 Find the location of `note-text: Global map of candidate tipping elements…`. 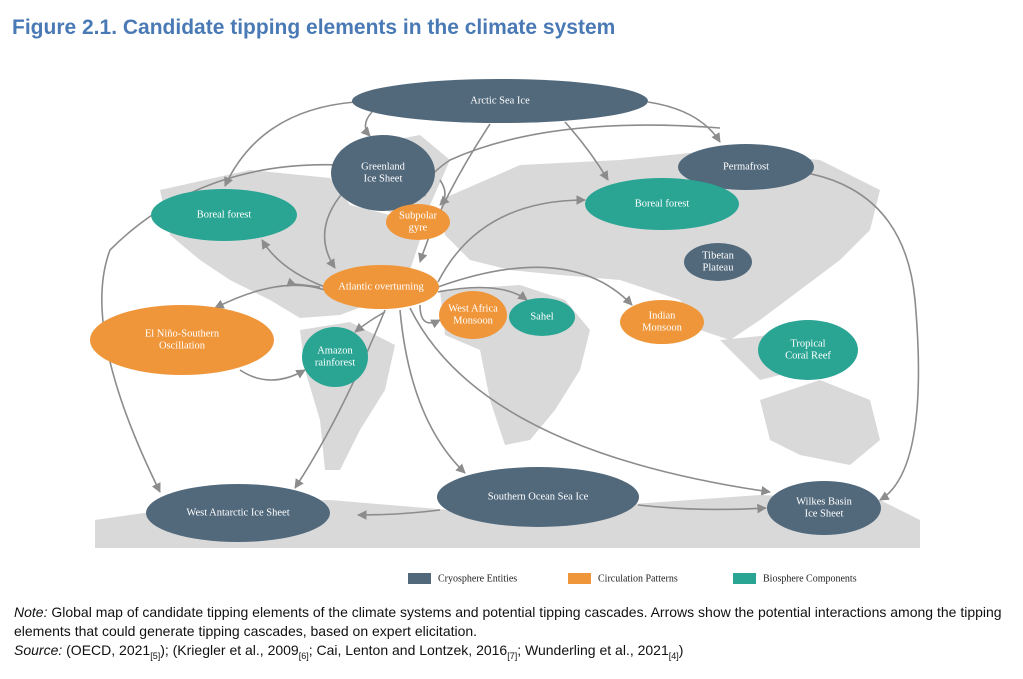

note-text: Global map of candidate tipping elements… is located at coordinates (508, 621).